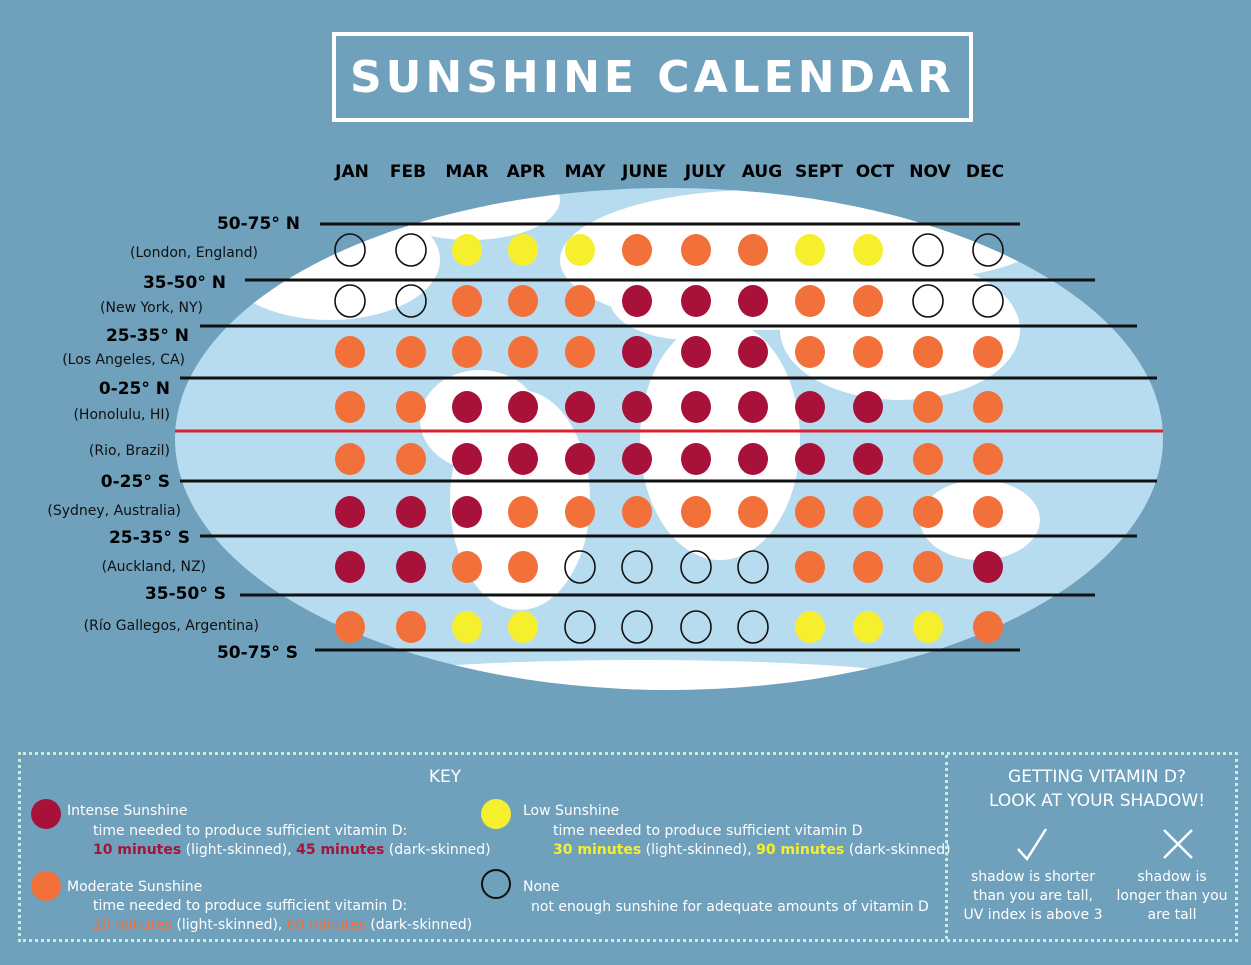 Image resolution: width=1251 pixels, height=965 pixels. Describe the element at coordinates (1097, 801) in the screenshot. I see `shadow-heading-2: LOOK AT YOUR SHADOW!` at that location.